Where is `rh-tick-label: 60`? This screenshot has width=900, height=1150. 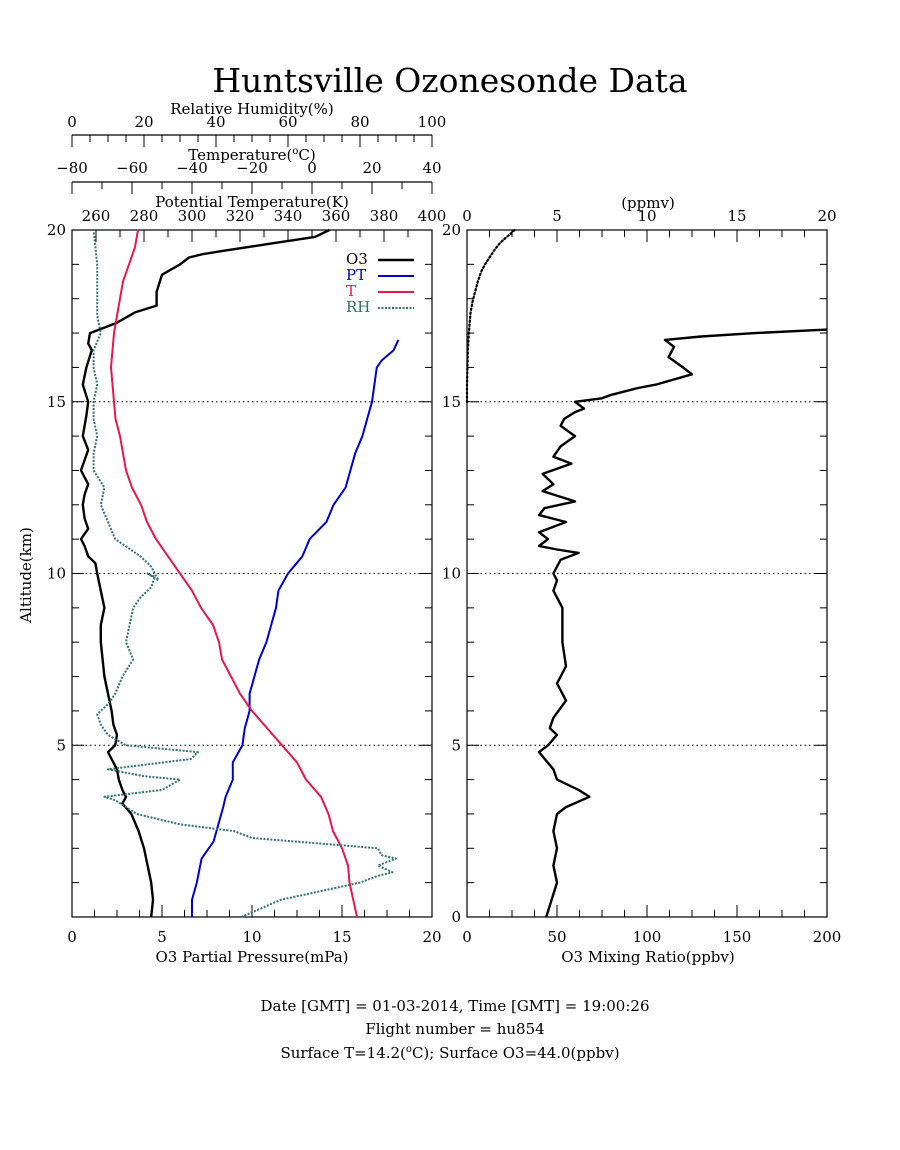 rh-tick-label: 60 is located at coordinates (287, 122).